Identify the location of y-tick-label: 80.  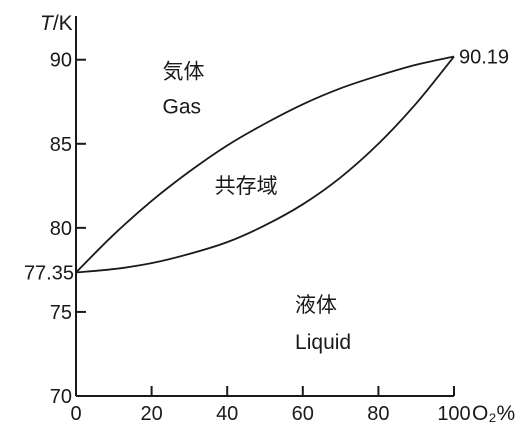
(61, 229).